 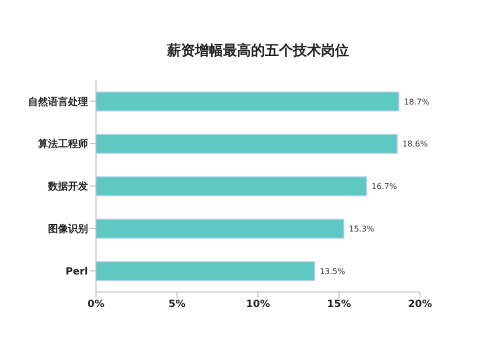 I want to click on x-tick-label: 5%, so click(x=177, y=304).